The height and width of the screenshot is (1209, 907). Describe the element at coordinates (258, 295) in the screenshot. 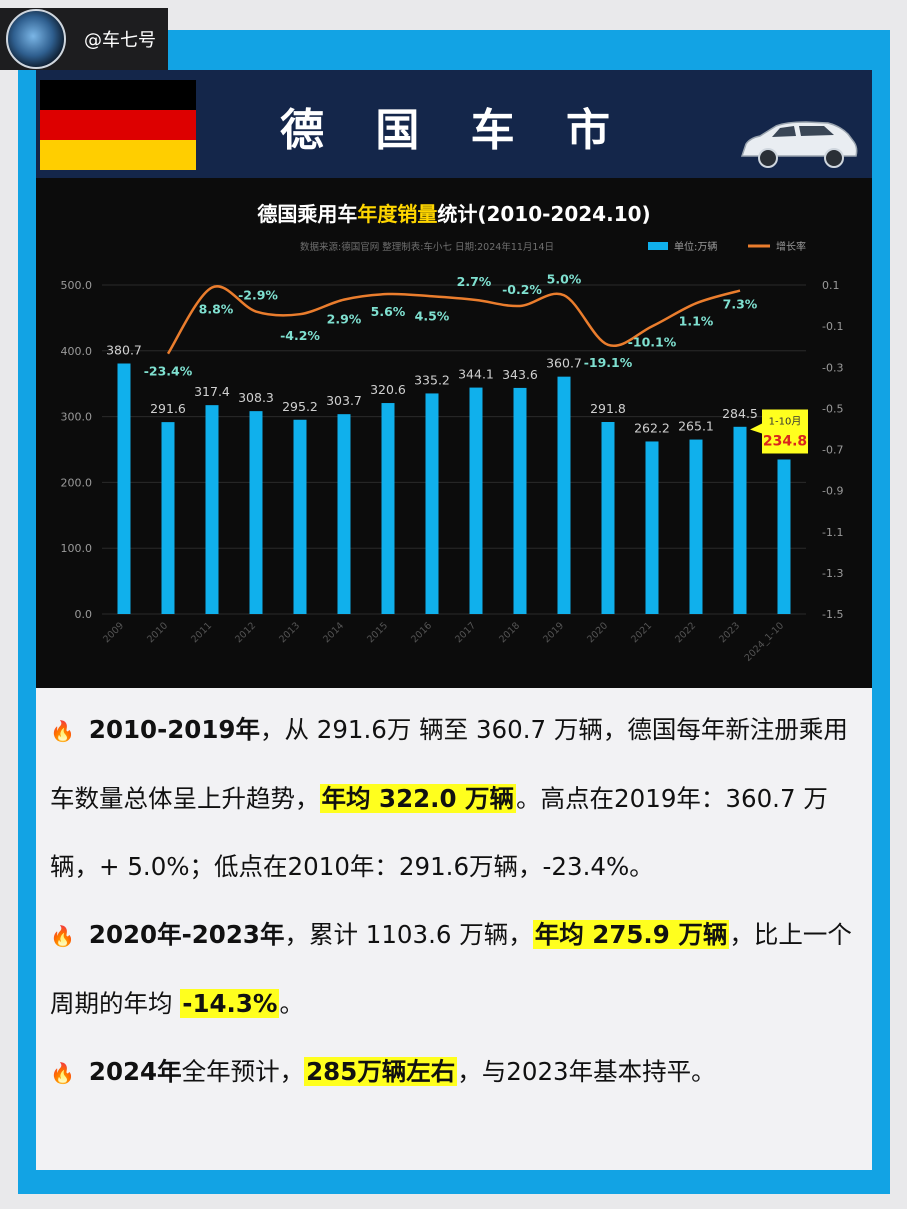

I see `growth-label: -2.9%` at that location.